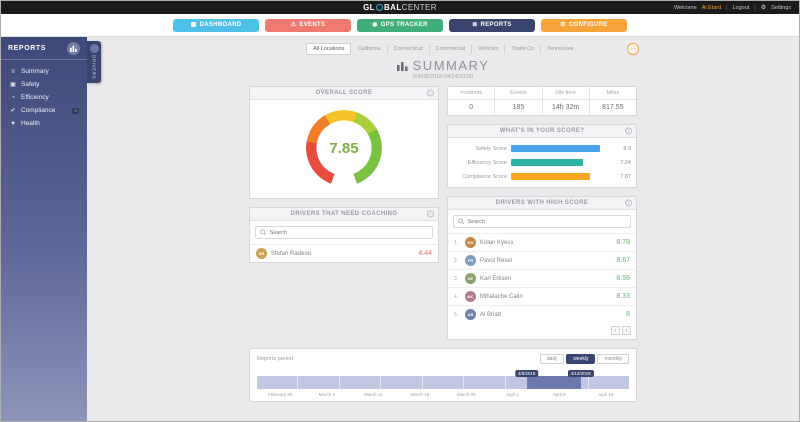  Describe the element at coordinates (275, 359) in the screenshot. I see `reports-period-label: Reports period` at that location.